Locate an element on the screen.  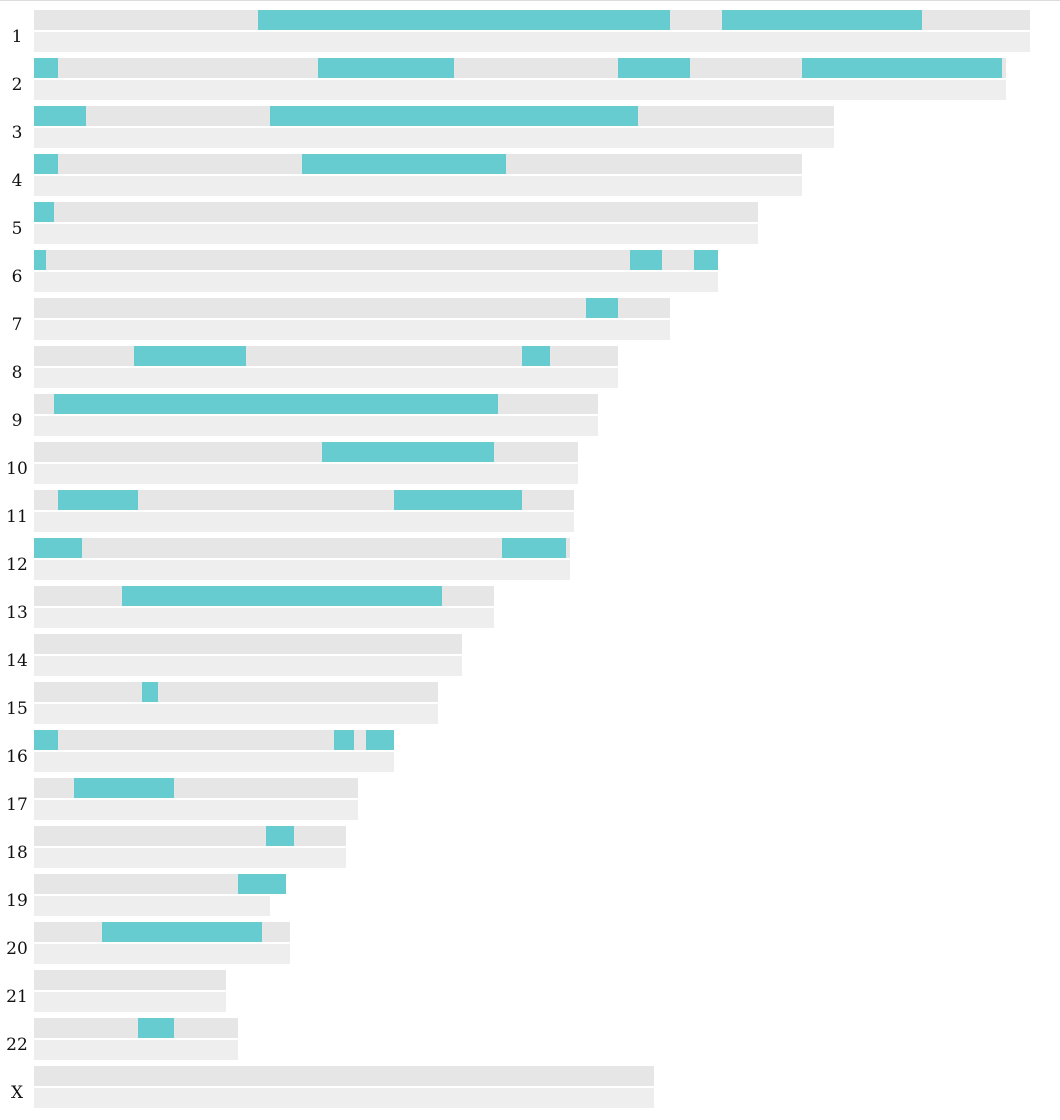
chromosome-label: 3 is located at coordinates (17, 133).